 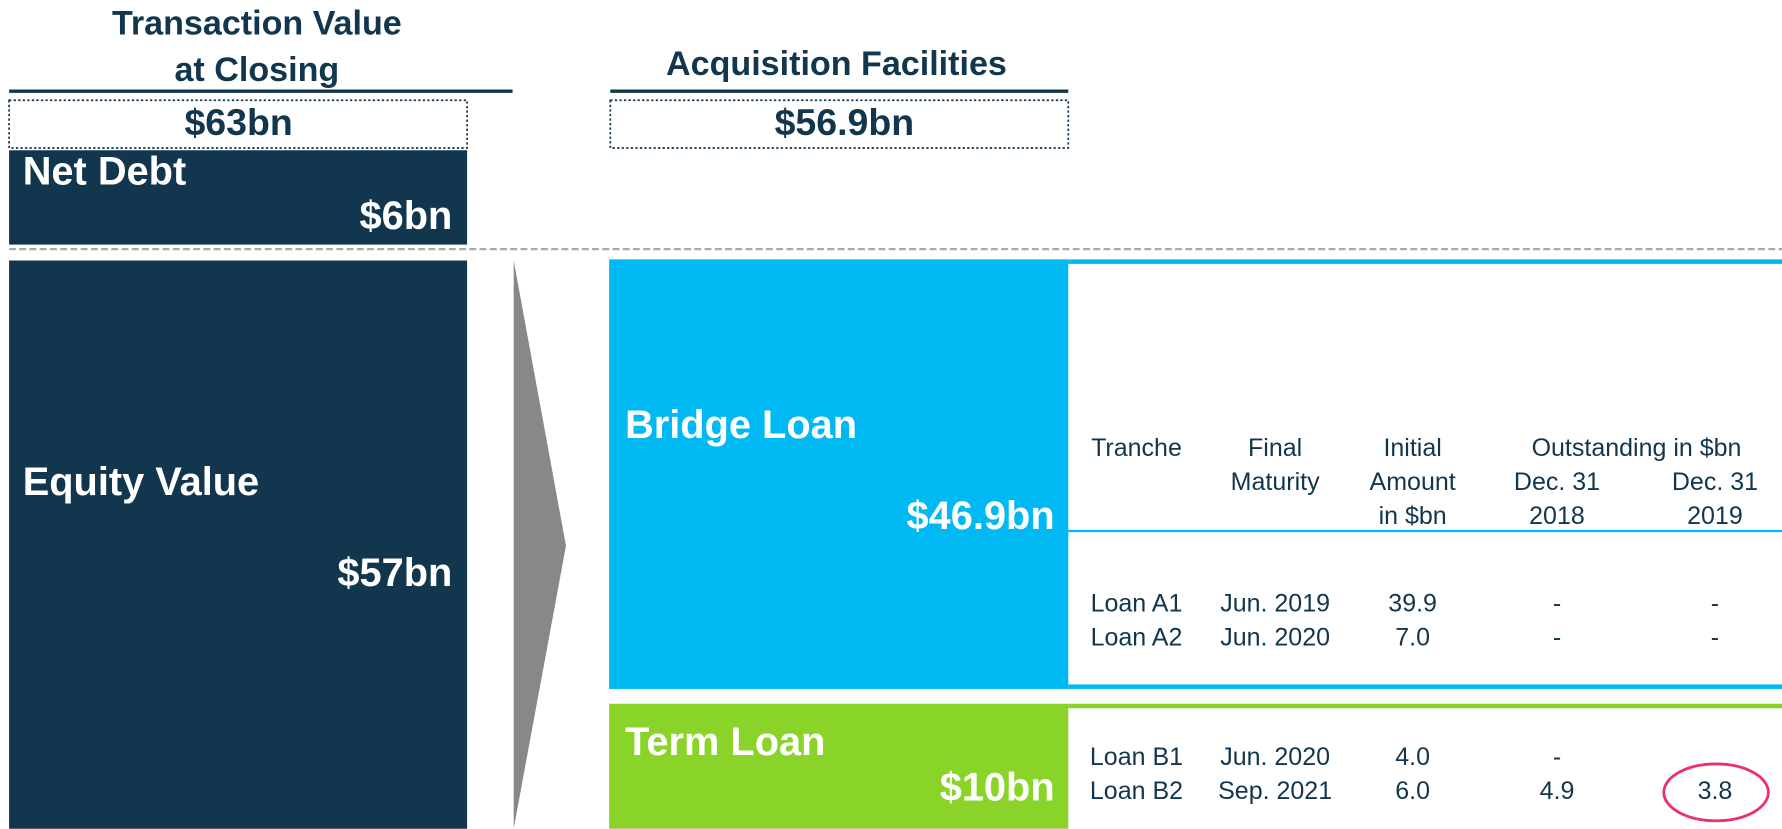 I want to click on total: $63bn, so click(x=238, y=122).